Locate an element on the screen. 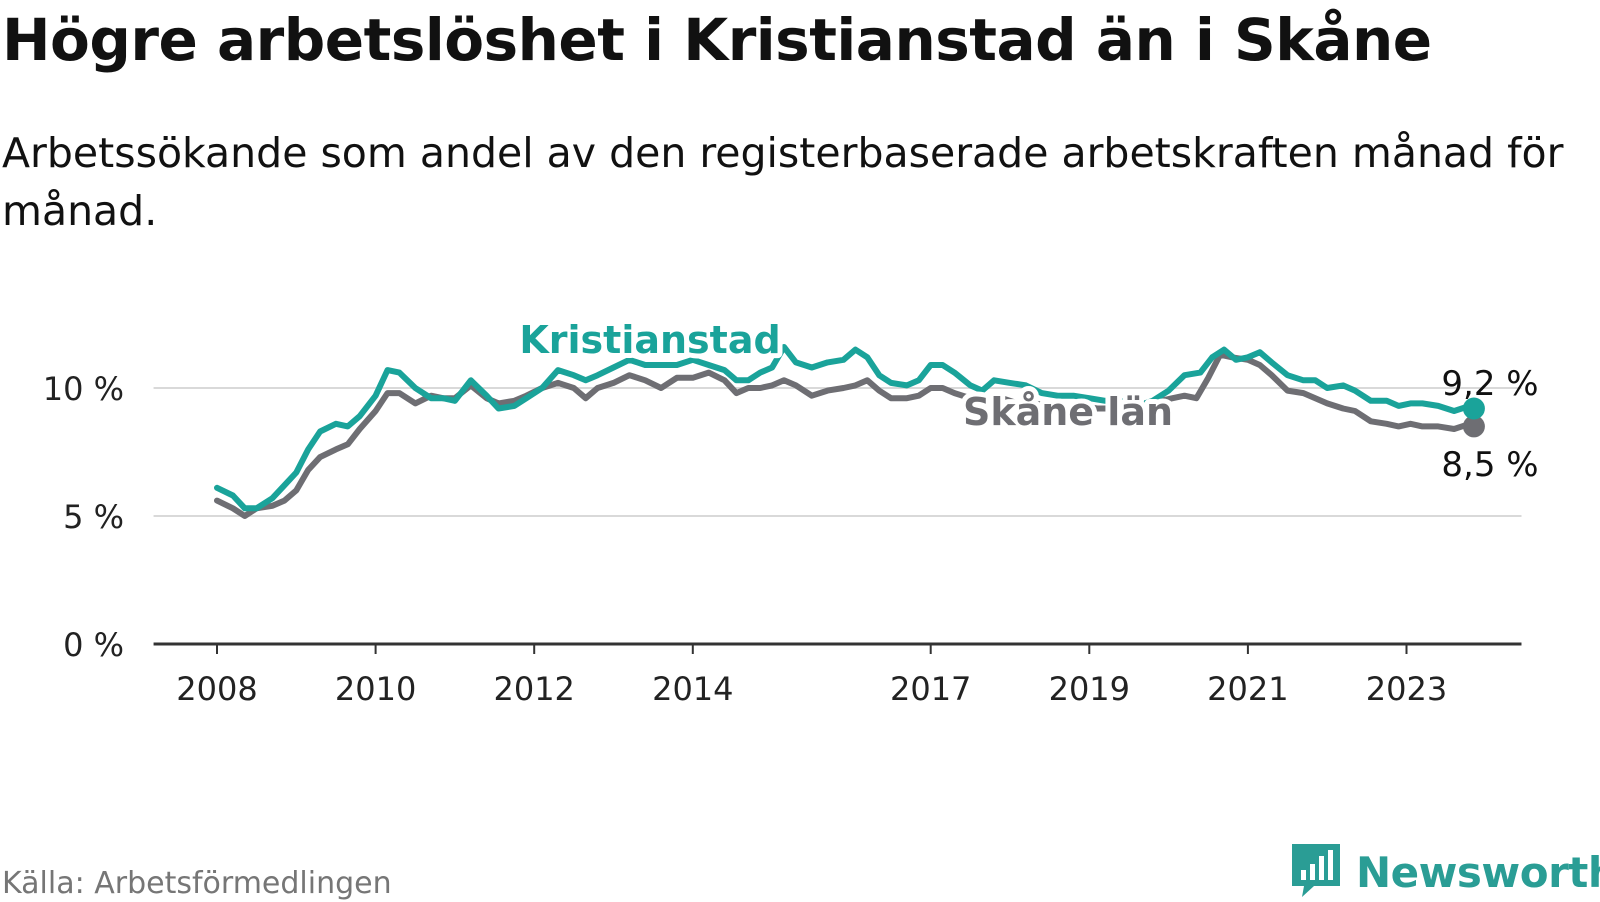 This screenshot has height=902, width=1600. brand: Newsworthy is located at coordinates (1445, 872).